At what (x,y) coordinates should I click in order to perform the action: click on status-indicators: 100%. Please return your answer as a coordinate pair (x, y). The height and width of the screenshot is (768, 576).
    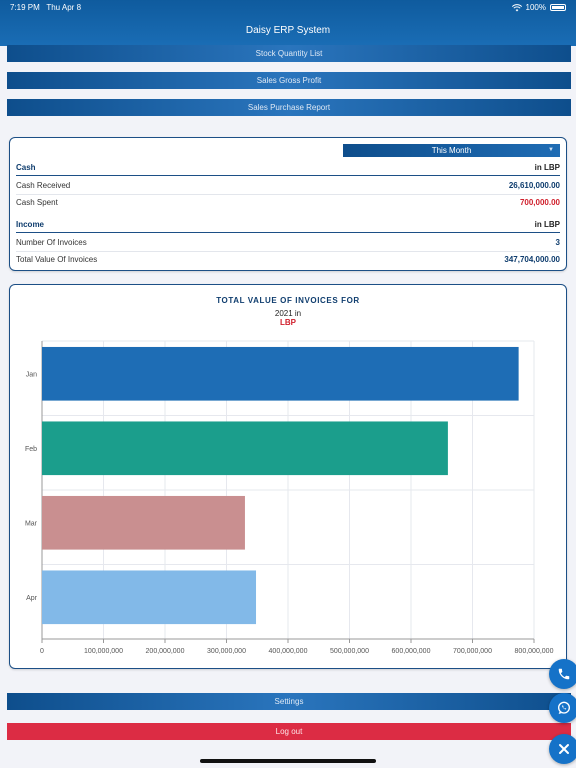
    Looking at the image, I should click on (538, 7).